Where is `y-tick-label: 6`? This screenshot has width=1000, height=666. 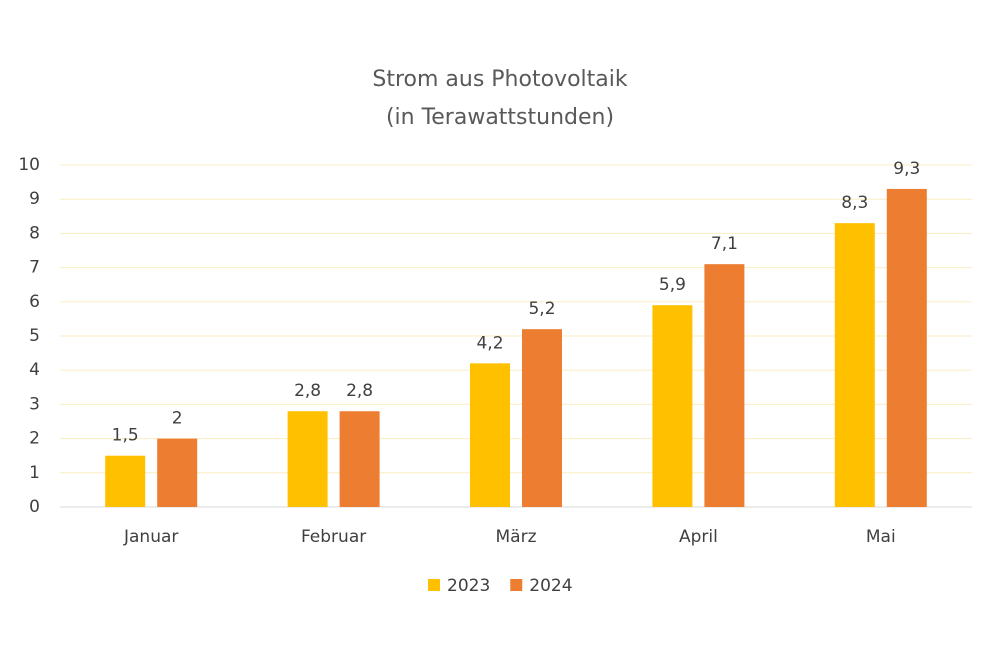
y-tick-label: 6 is located at coordinates (34, 302).